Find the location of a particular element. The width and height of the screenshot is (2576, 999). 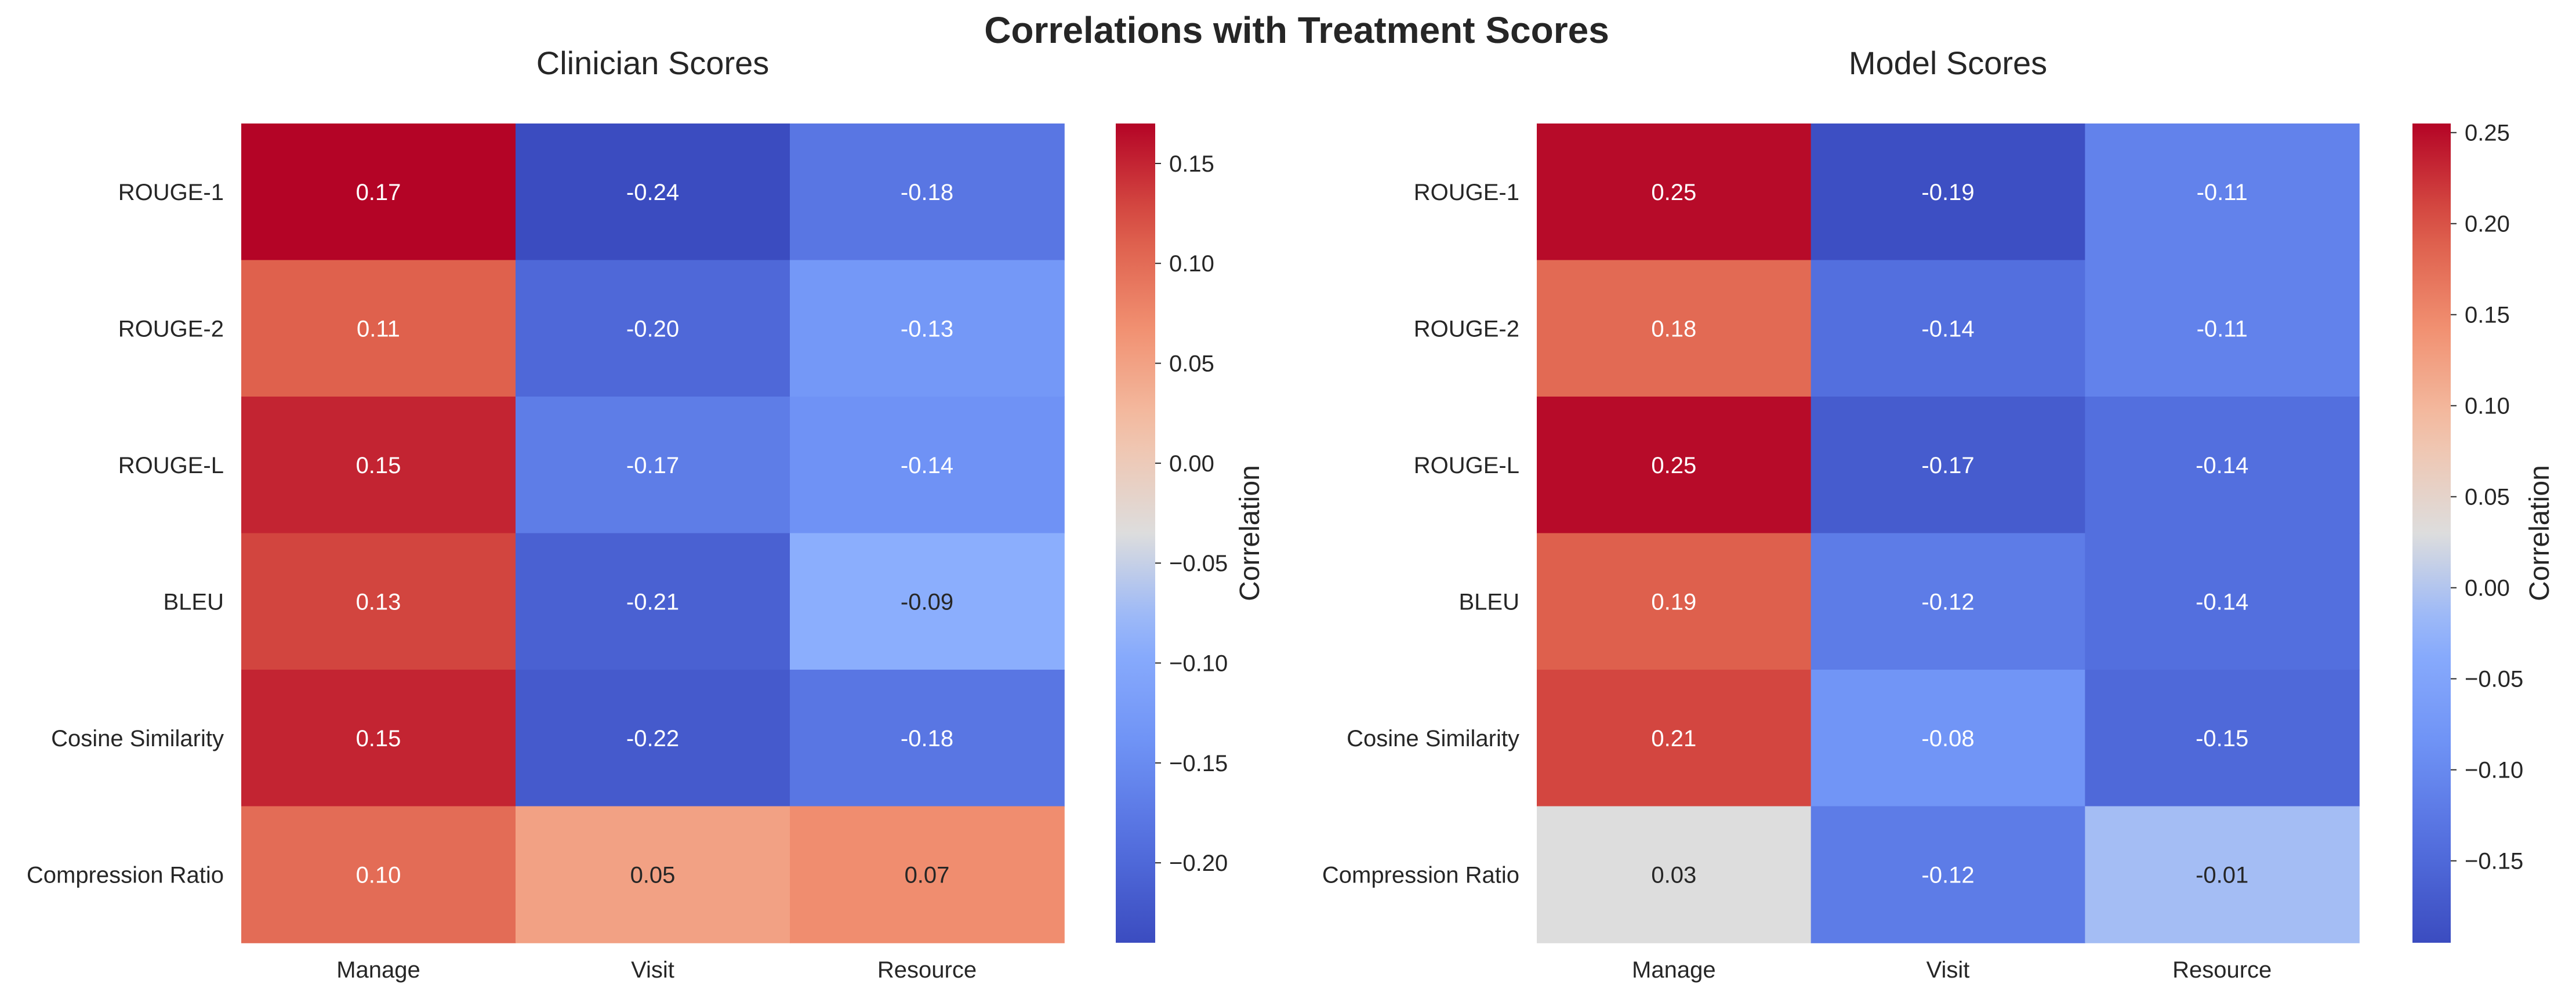

model-colorbar is located at coordinates (2431, 533).